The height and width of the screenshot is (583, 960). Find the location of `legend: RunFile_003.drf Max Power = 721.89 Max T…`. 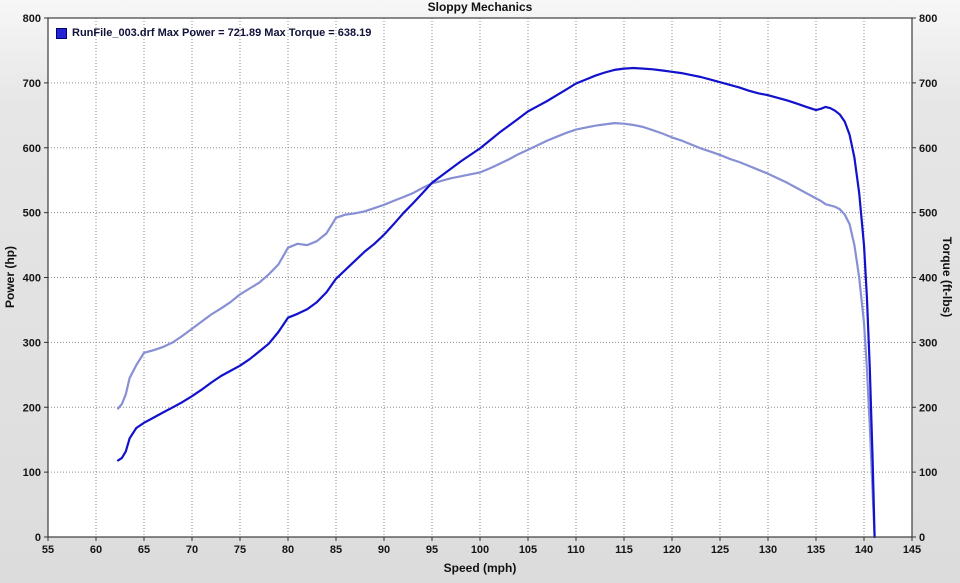

legend: RunFile_003.drf Max Power = 721.89 Max T… is located at coordinates (213, 33).